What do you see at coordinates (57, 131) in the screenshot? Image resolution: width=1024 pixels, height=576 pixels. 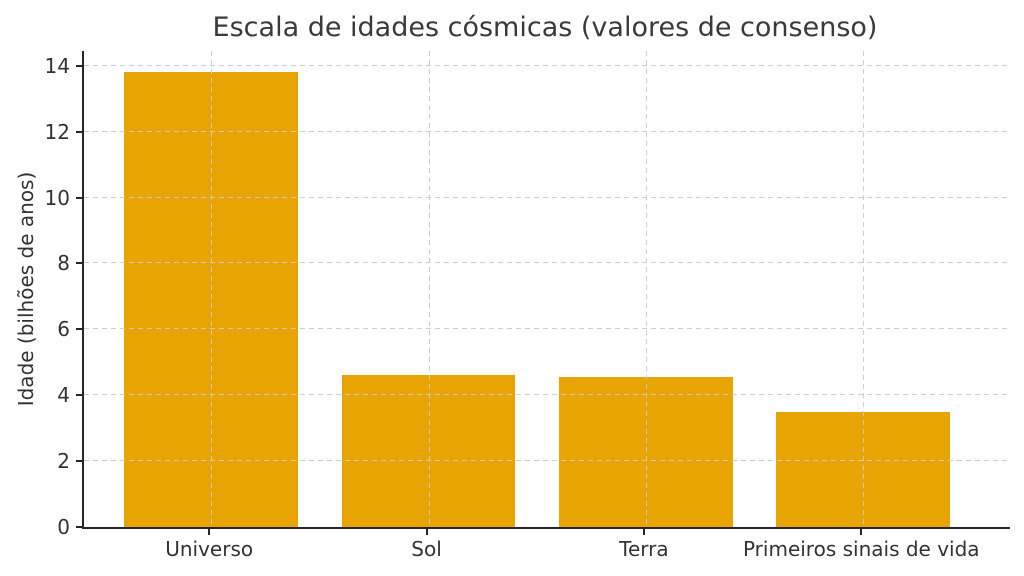 I see `y-tick-label-12: 12` at bounding box center [57, 131].